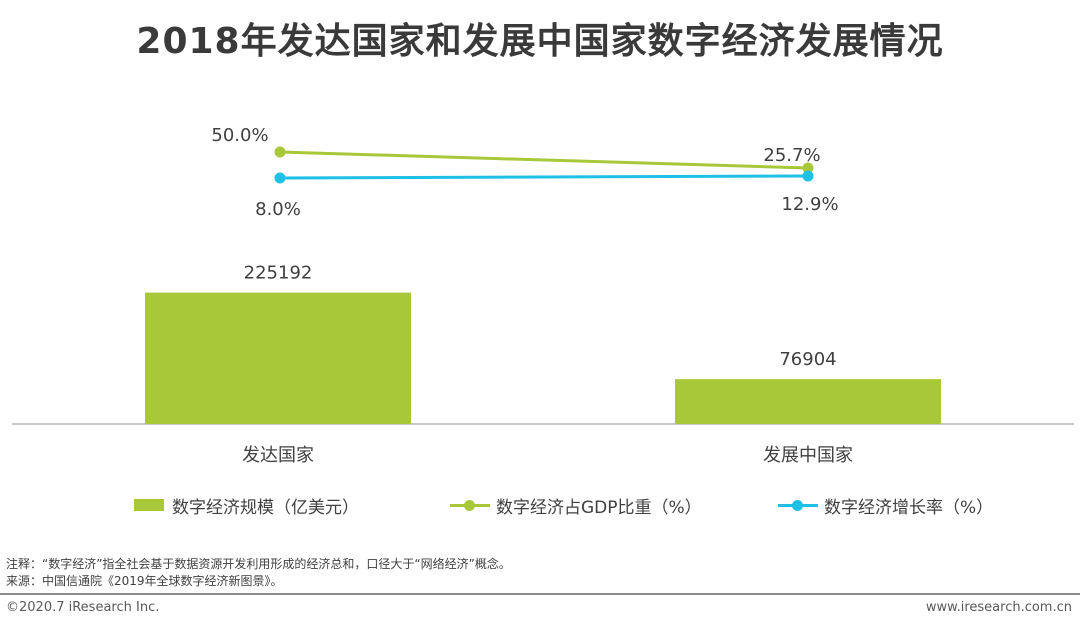 The image size is (1080, 629). I want to click on website-link: www.iresearch.com.cn, so click(998, 607).